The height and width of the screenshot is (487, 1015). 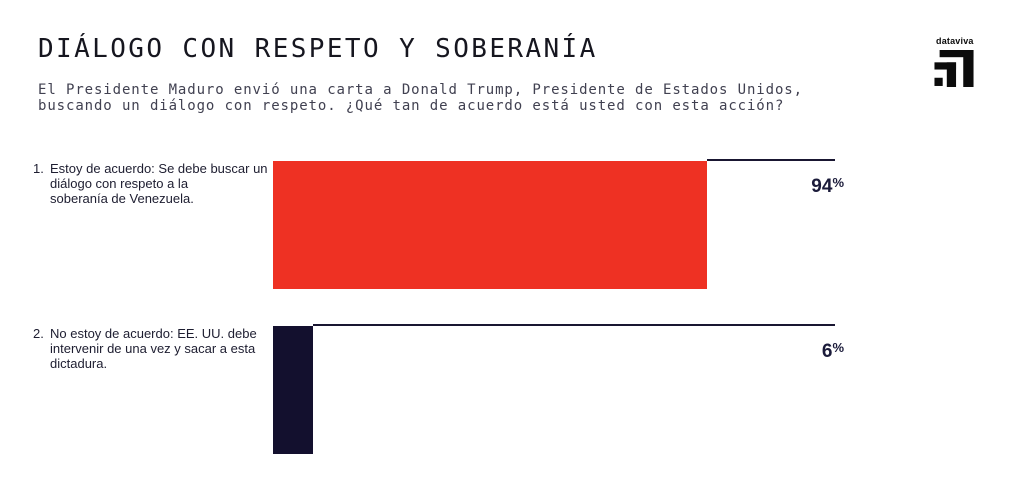 I want to click on category-text-line: soberanía de Venezuela., so click(x=122, y=198).